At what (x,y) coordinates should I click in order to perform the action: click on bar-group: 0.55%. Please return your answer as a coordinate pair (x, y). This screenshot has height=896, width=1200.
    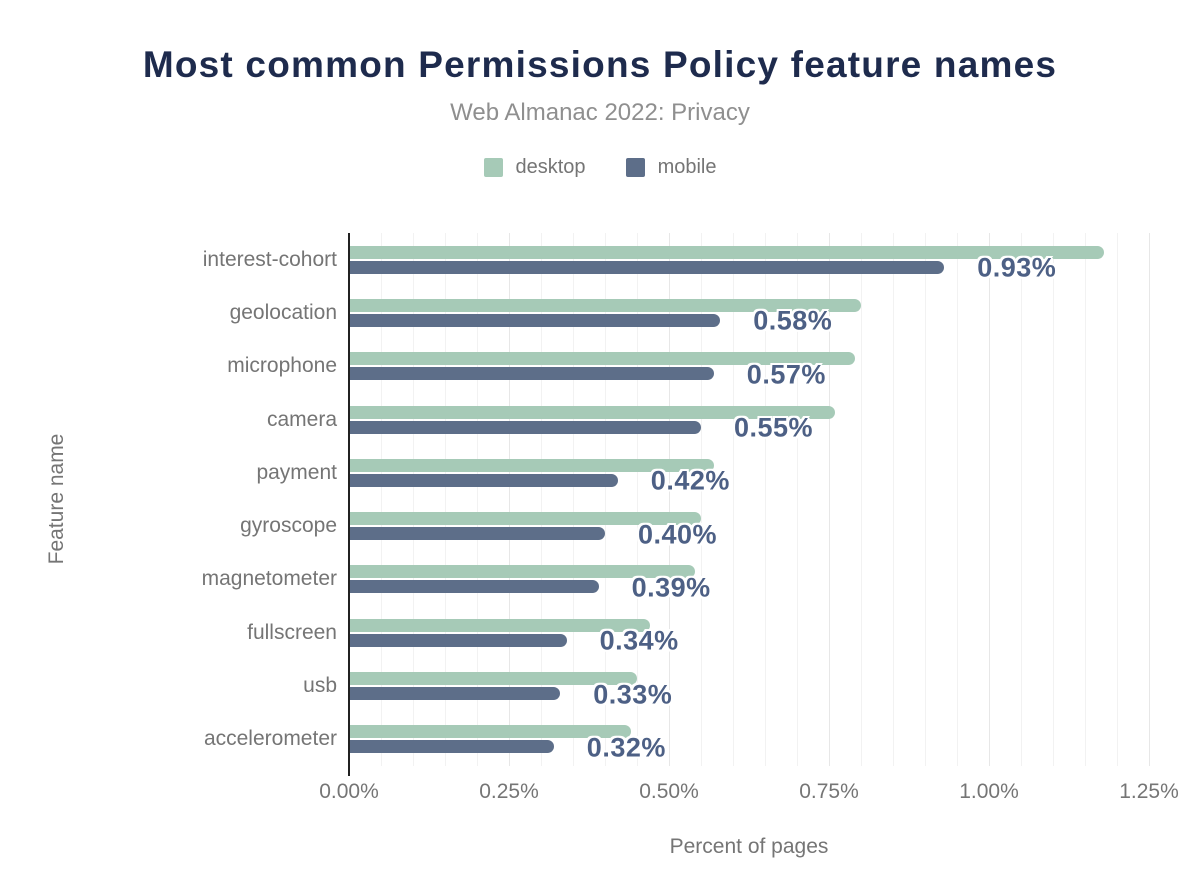
    Looking at the image, I should click on (749, 419).